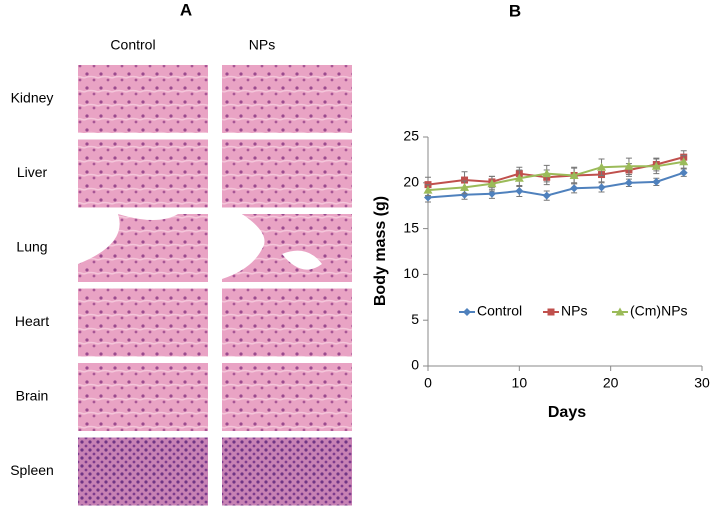 This screenshot has height=510, width=711. What do you see at coordinates (32, 172) in the screenshot?
I see `row-label: Liver` at bounding box center [32, 172].